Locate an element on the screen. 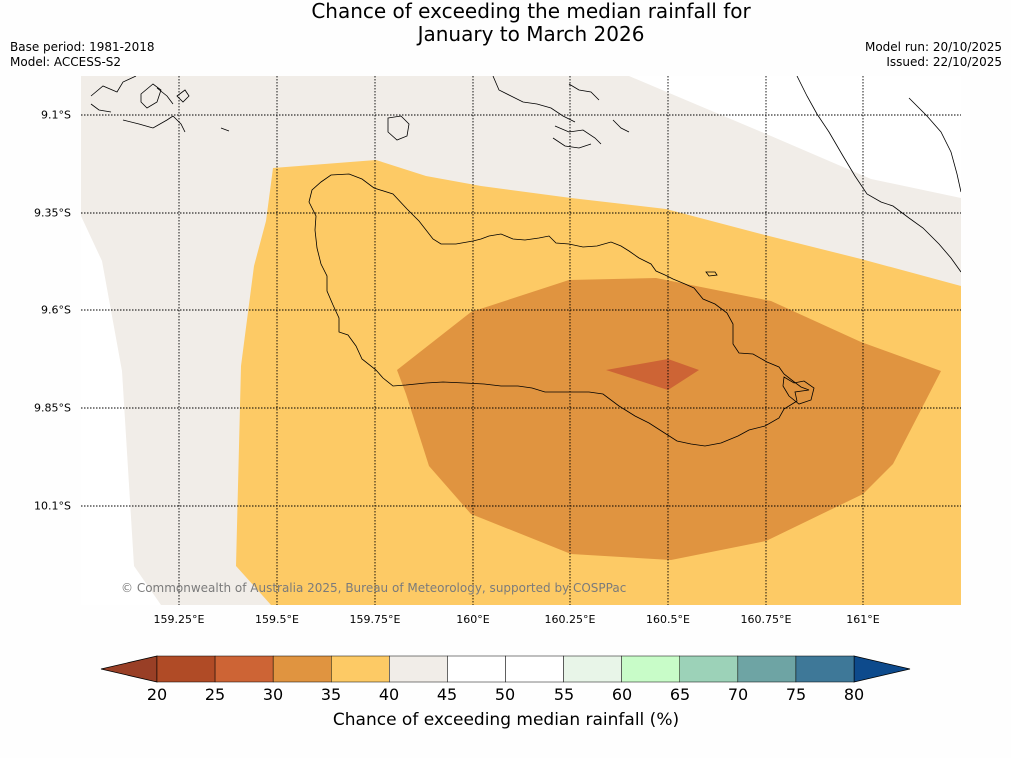 This screenshot has width=1011, height=758. north-center-islands-coast is located at coordinates (561, 112).